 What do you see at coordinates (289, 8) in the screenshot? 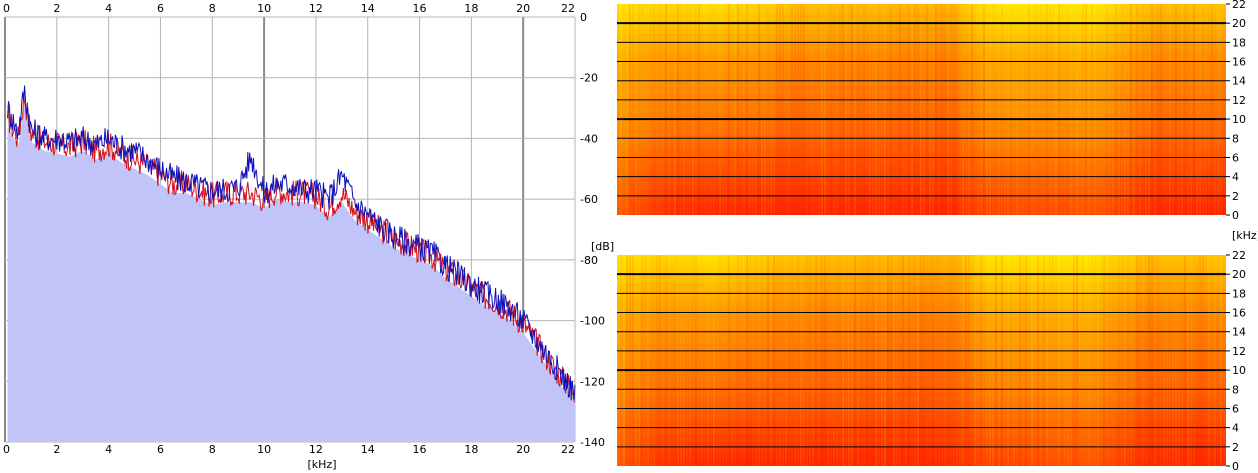
I see `spectrum-x-ticks-top: 0 2 4 6 8 10 12 14 16 18 20 22` at bounding box center [289, 8].